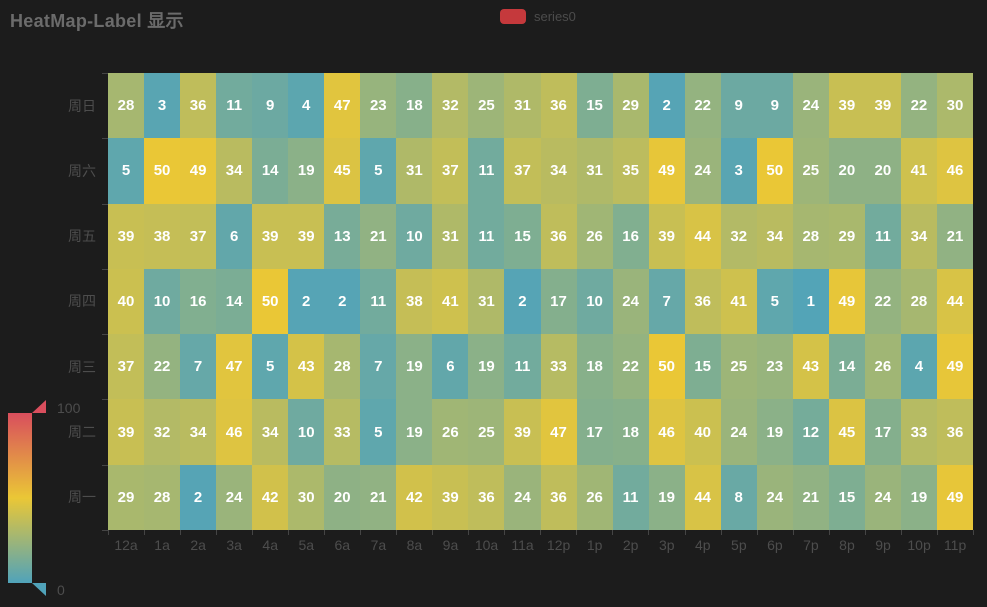  Describe the element at coordinates (198, 367) in the screenshot. I see `heatmap-cell: 7` at that location.